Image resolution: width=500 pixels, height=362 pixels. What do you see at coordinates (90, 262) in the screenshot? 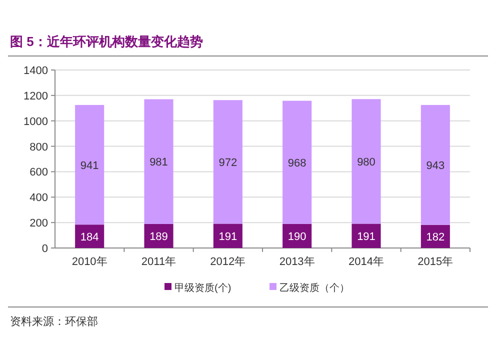
I see `x-tick-label: 2010年` at bounding box center [90, 262].